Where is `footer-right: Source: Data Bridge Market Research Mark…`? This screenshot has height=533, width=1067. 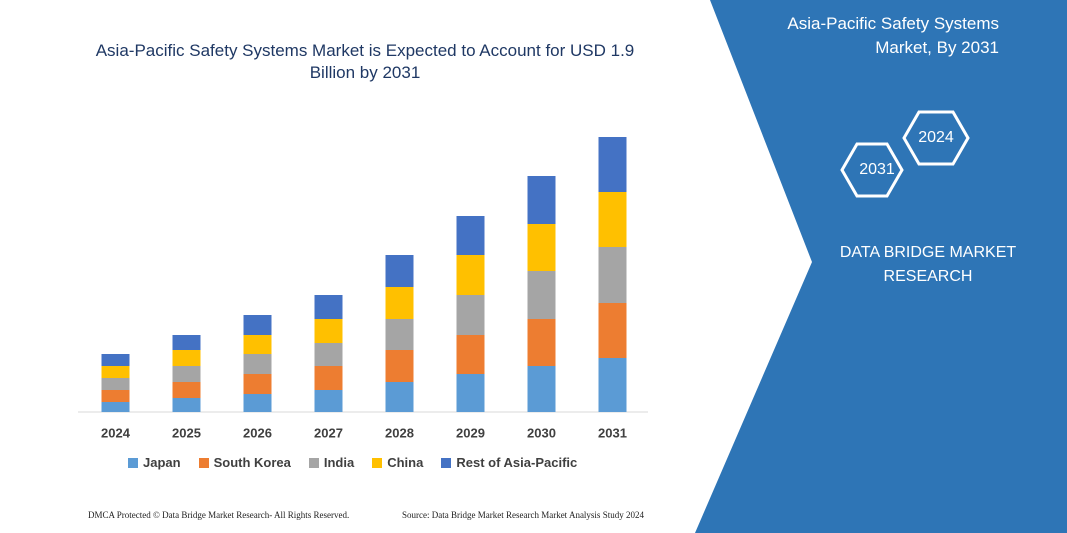
footer-right: Source: Data Bridge Market Research Mark… is located at coordinates (523, 515).